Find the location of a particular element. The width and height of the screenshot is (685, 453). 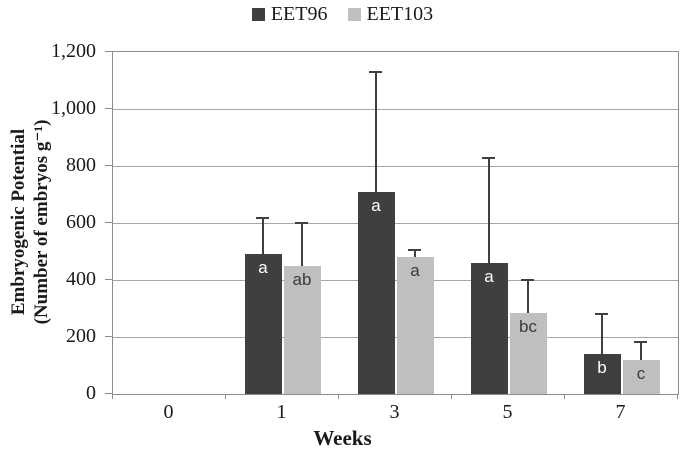

bar-EET96-week-1: a is located at coordinates (263, 324).